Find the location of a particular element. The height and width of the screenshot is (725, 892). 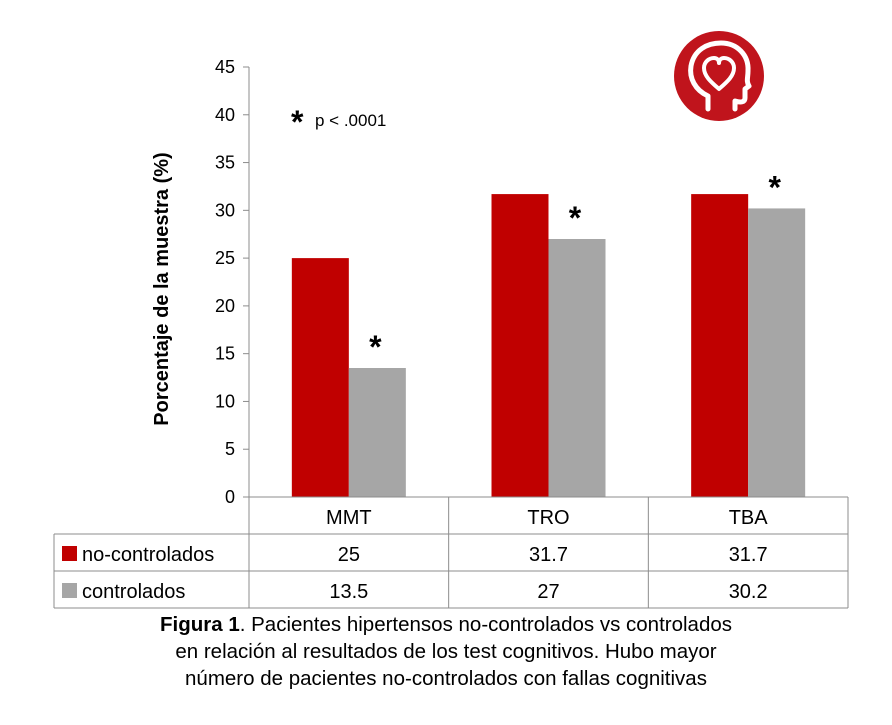

legend-label-no-controlados: no-controlados is located at coordinates (148, 555).